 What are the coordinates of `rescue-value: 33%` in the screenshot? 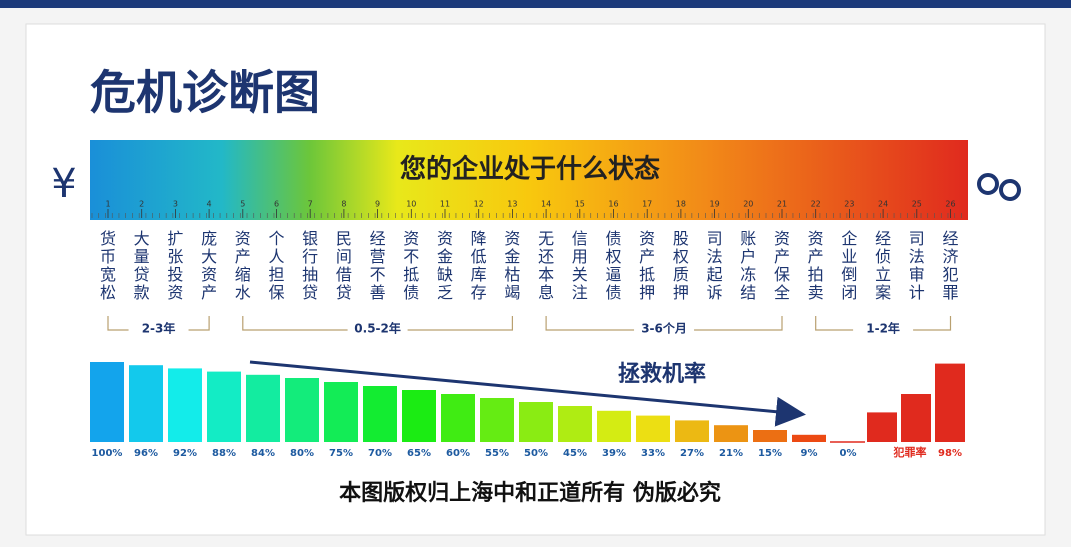 It's located at (653, 453).